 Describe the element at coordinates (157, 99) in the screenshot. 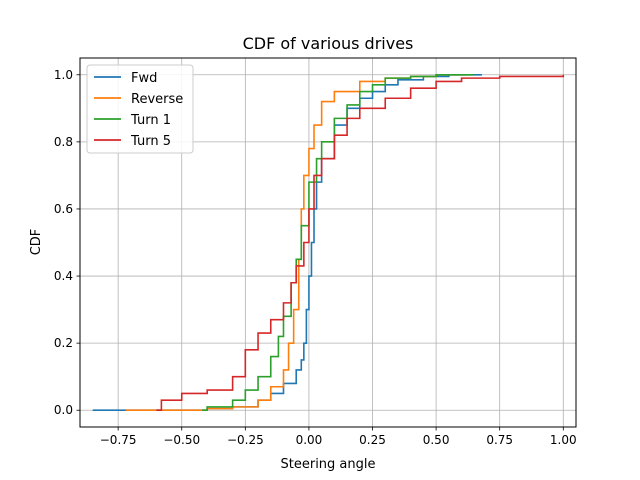

I see `legend-label: Reverse` at that location.